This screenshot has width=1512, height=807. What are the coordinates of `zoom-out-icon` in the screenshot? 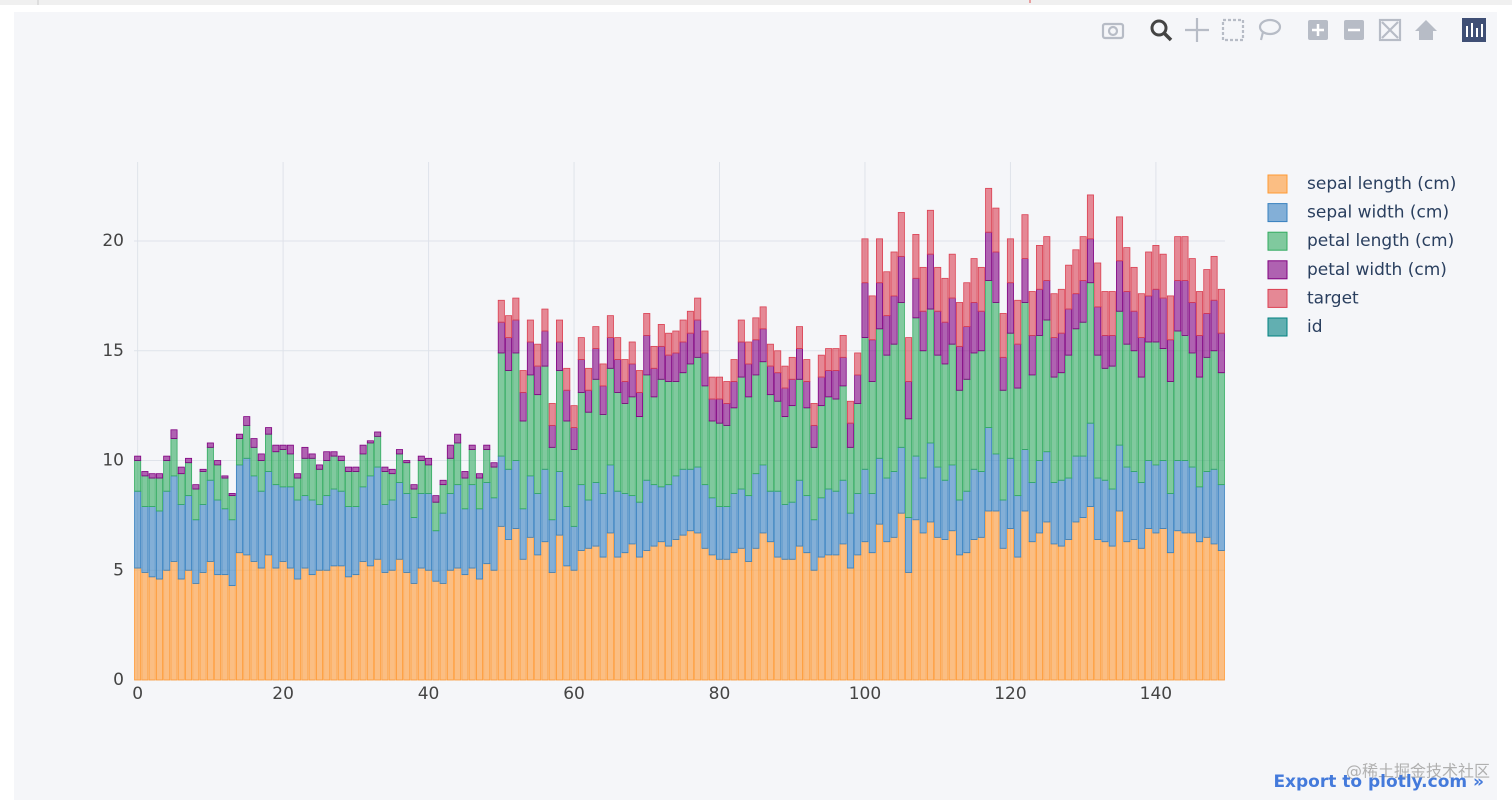 It's located at (1354, 30).